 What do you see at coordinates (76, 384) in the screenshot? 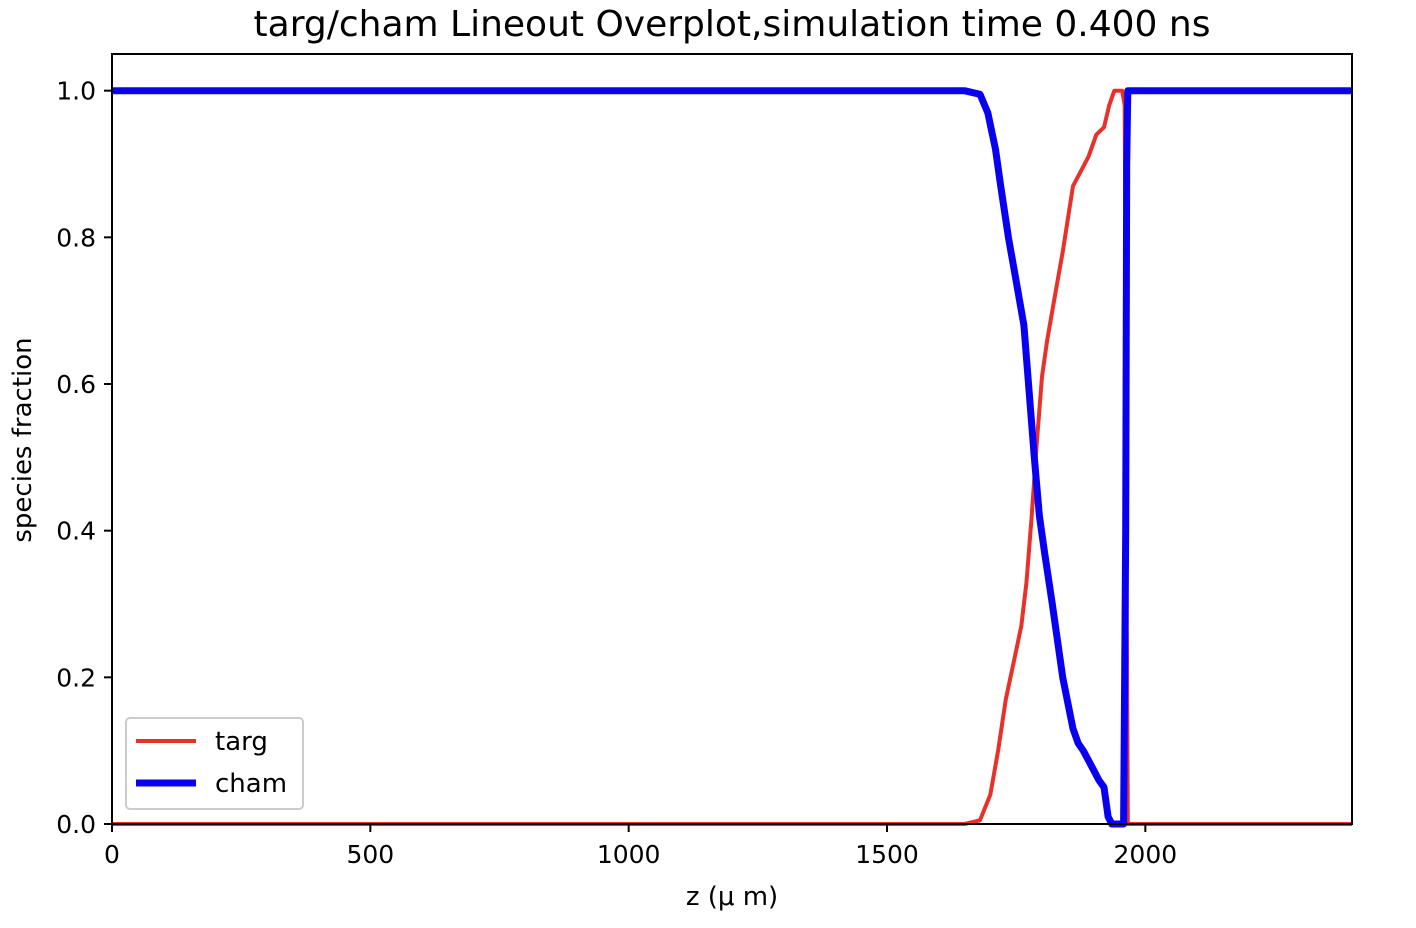
I see `y-tick-label: 0.6` at bounding box center [76, 384].